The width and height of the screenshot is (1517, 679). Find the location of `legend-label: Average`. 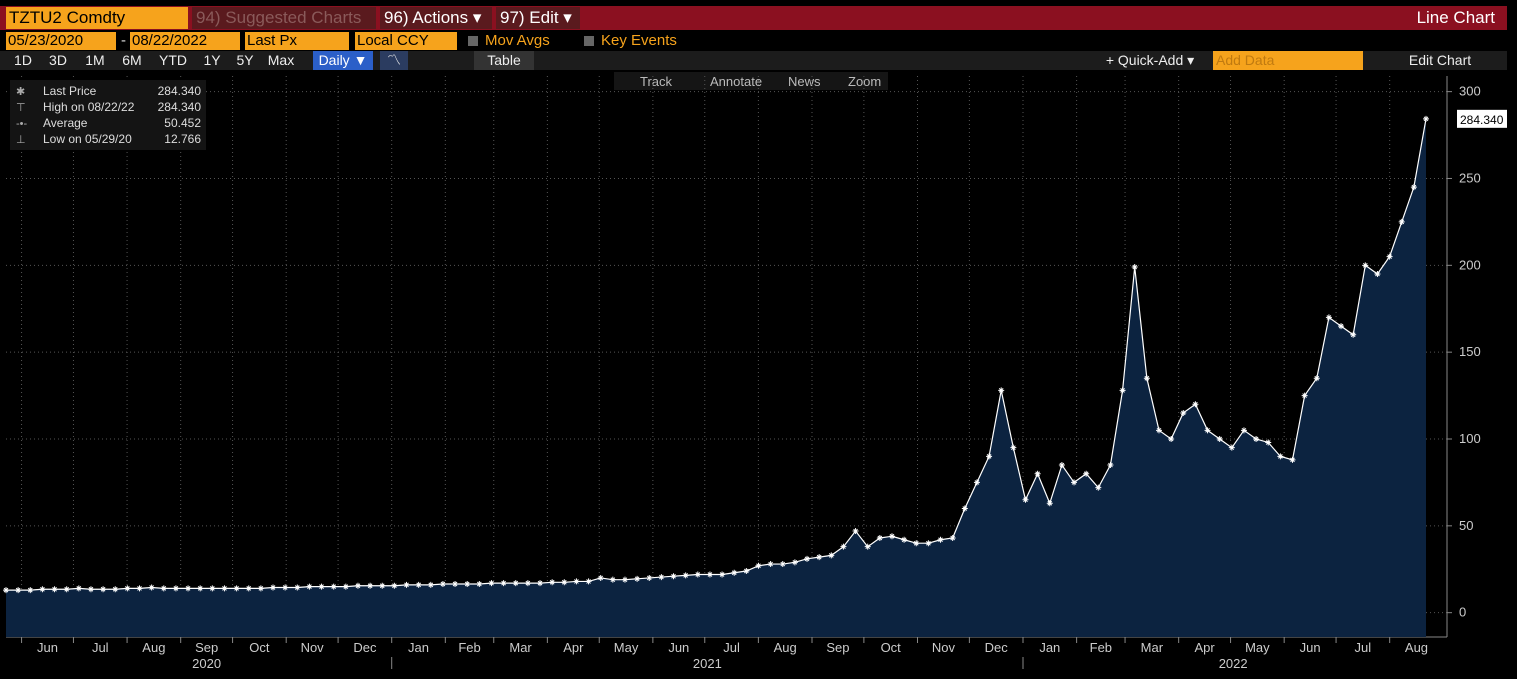

legend-label: Average is located at coordinates (65, 123).